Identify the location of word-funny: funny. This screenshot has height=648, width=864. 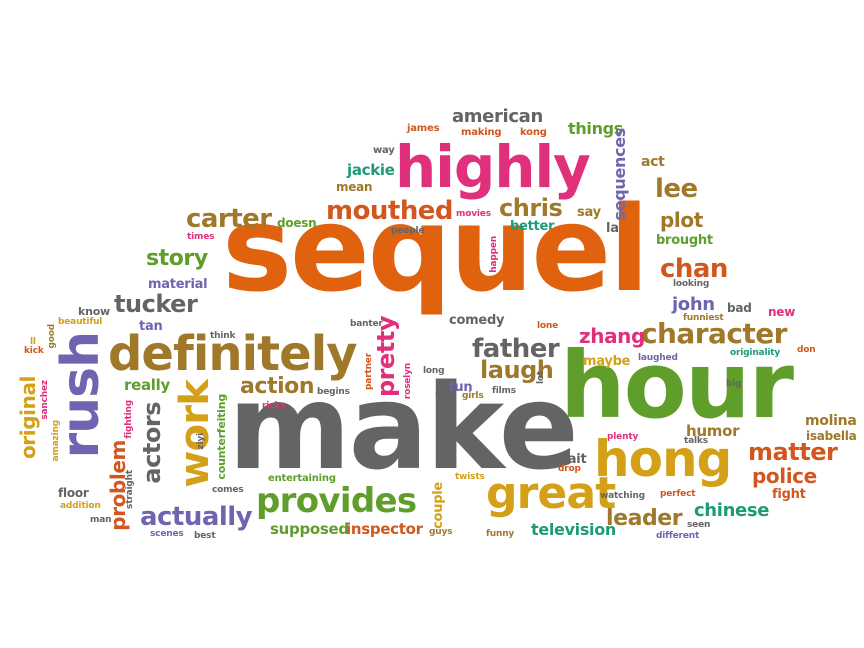
(500, 534).